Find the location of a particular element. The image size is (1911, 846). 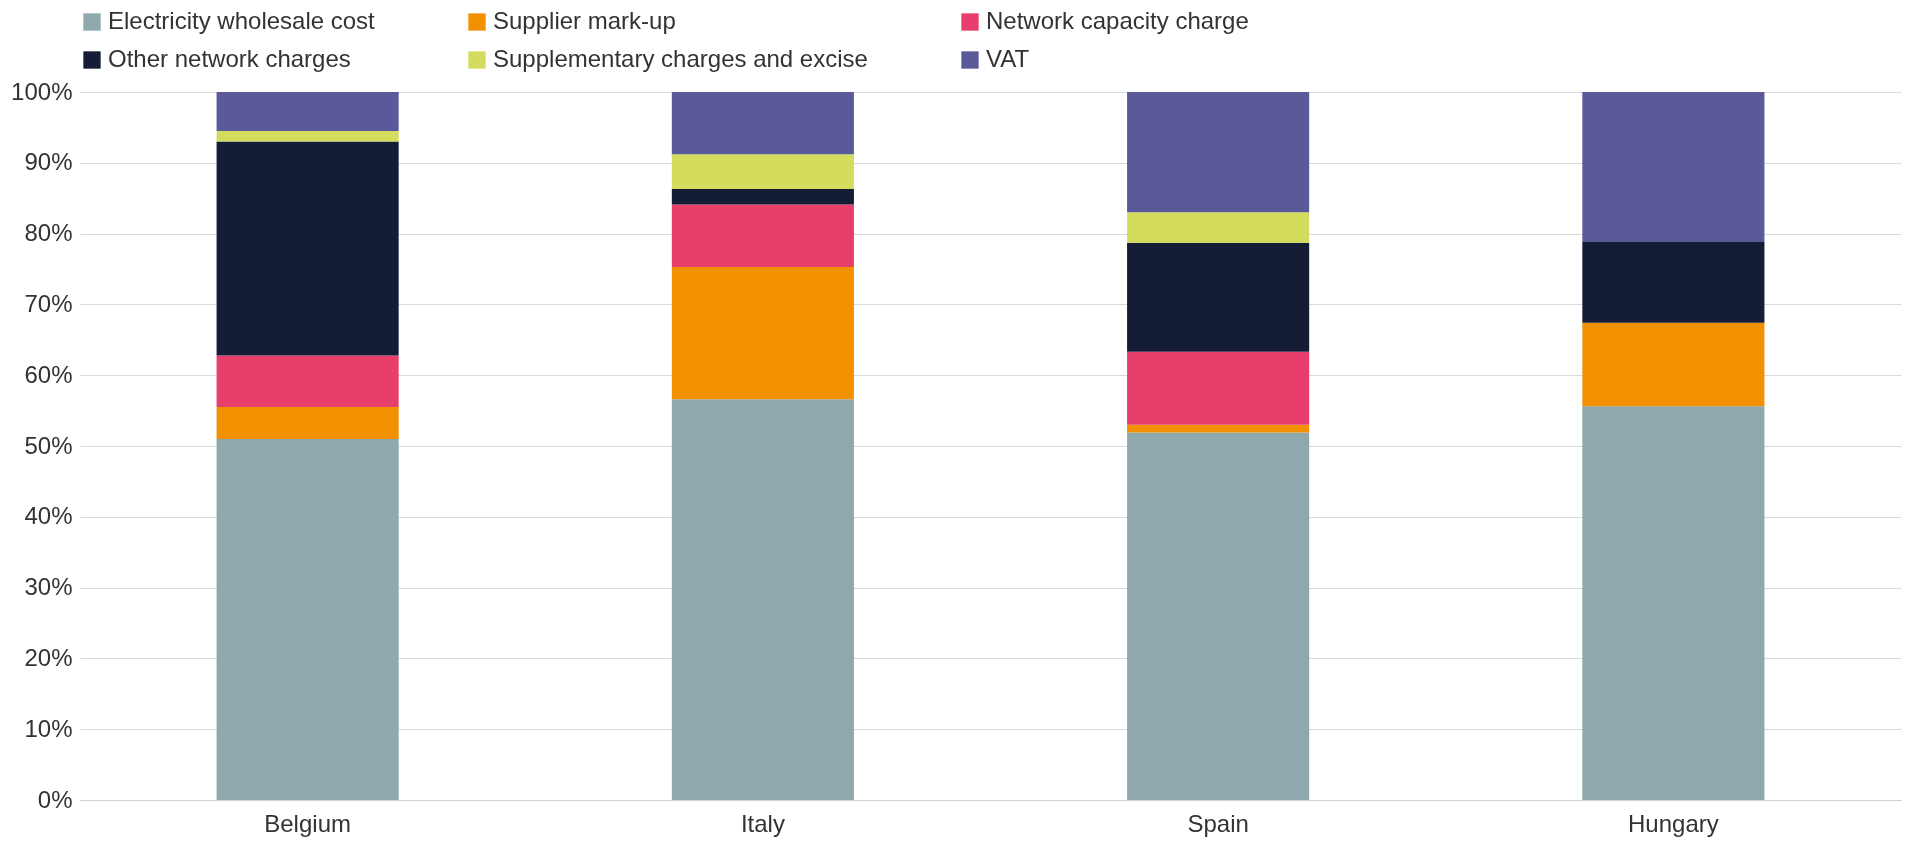

y-tick-label: 70% is located at coordinates (48, 303).